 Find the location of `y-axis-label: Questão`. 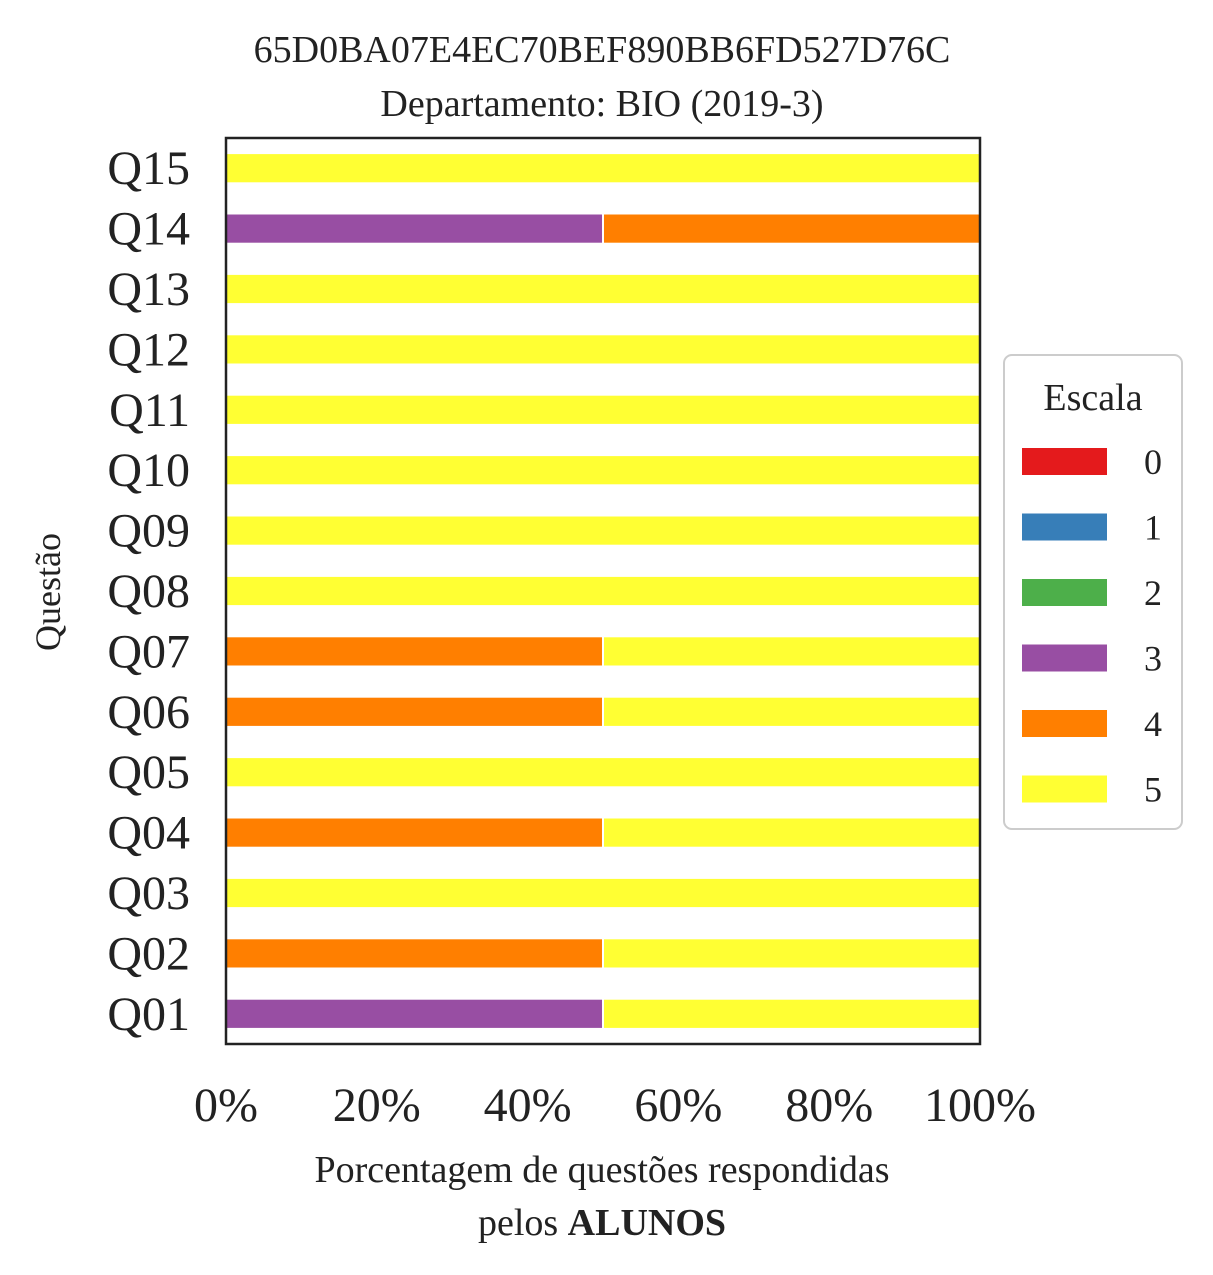

y-axis-label: Questão is located at coordinates (48, 592).